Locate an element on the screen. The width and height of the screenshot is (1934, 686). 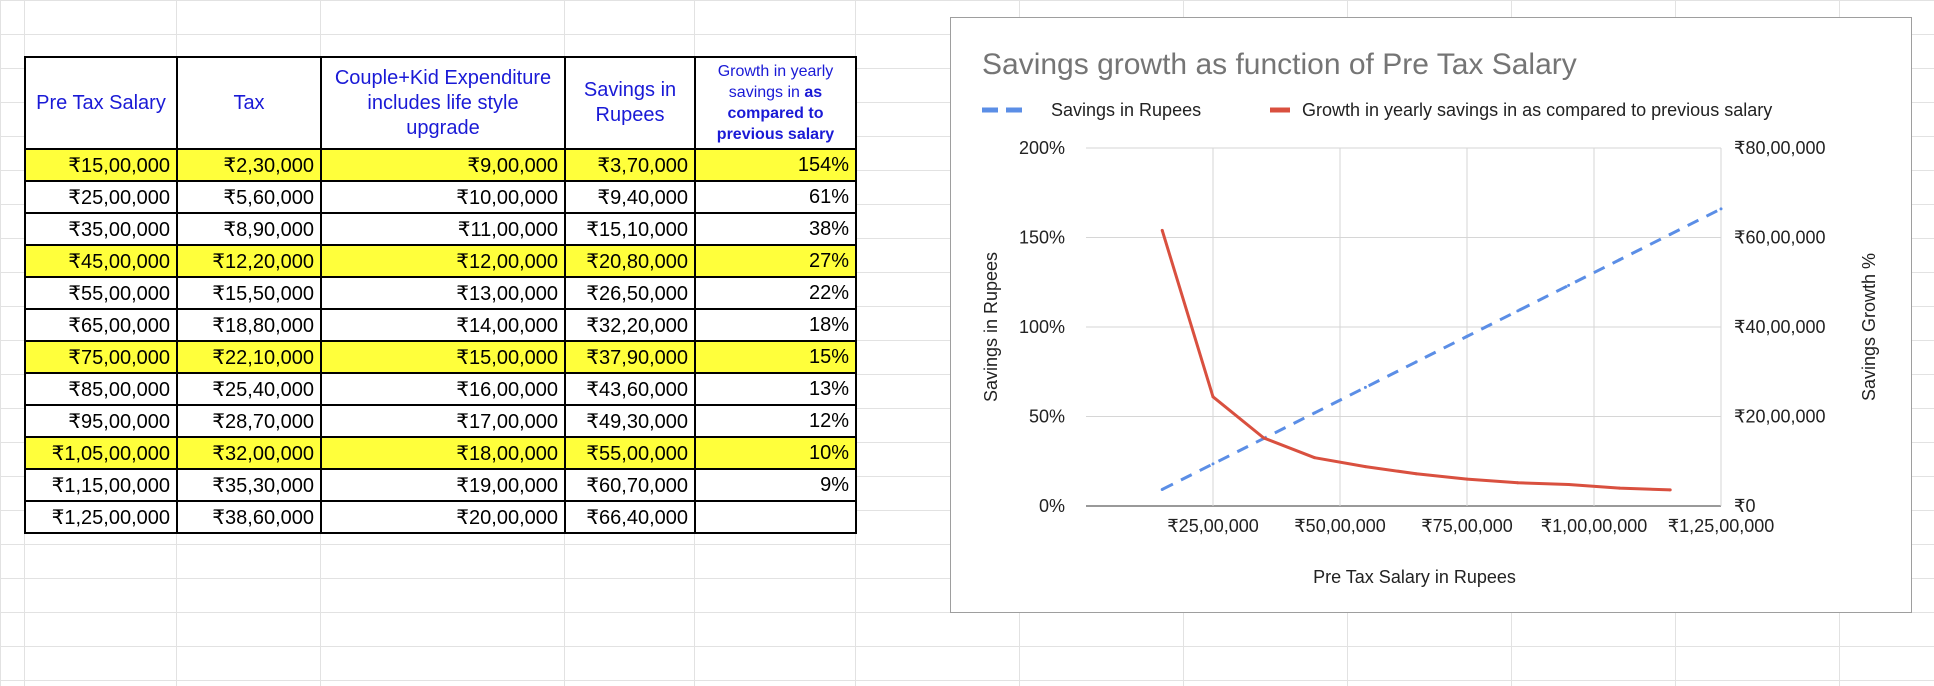
cell-expenditure: ₹18,00,000 is located at coordinates (443, 453).